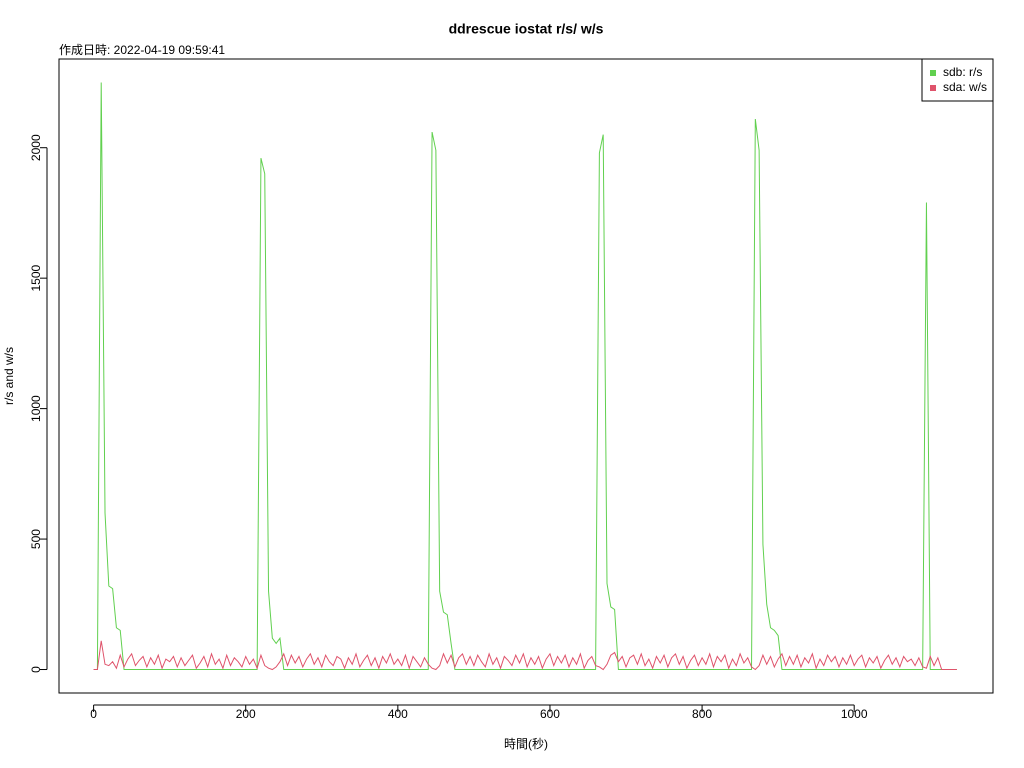 The width and height of the screenshot is (1024, 768). Describe the element at coordinates (965, 87) in the screenshot. I see `legend-label: sda: w/s` at that location.